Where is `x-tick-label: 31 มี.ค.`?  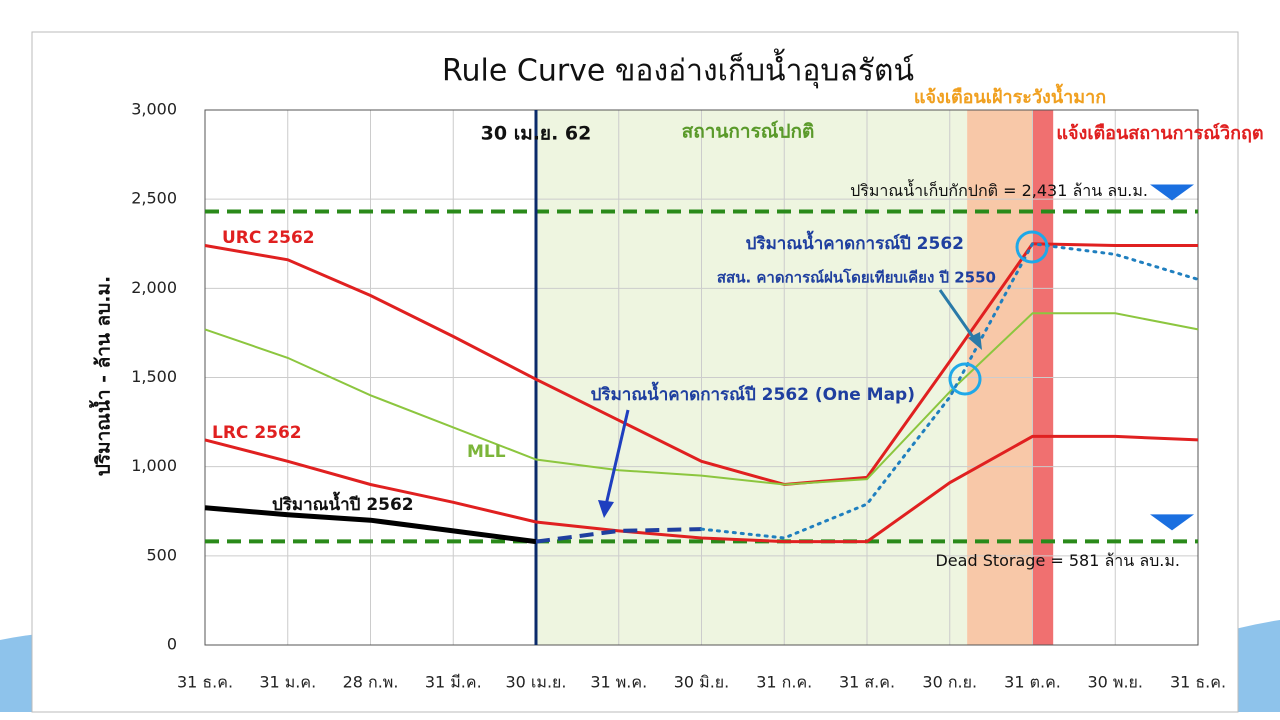 x-tick-label: 31 มี.ค. is located at coordinates (453, 682).